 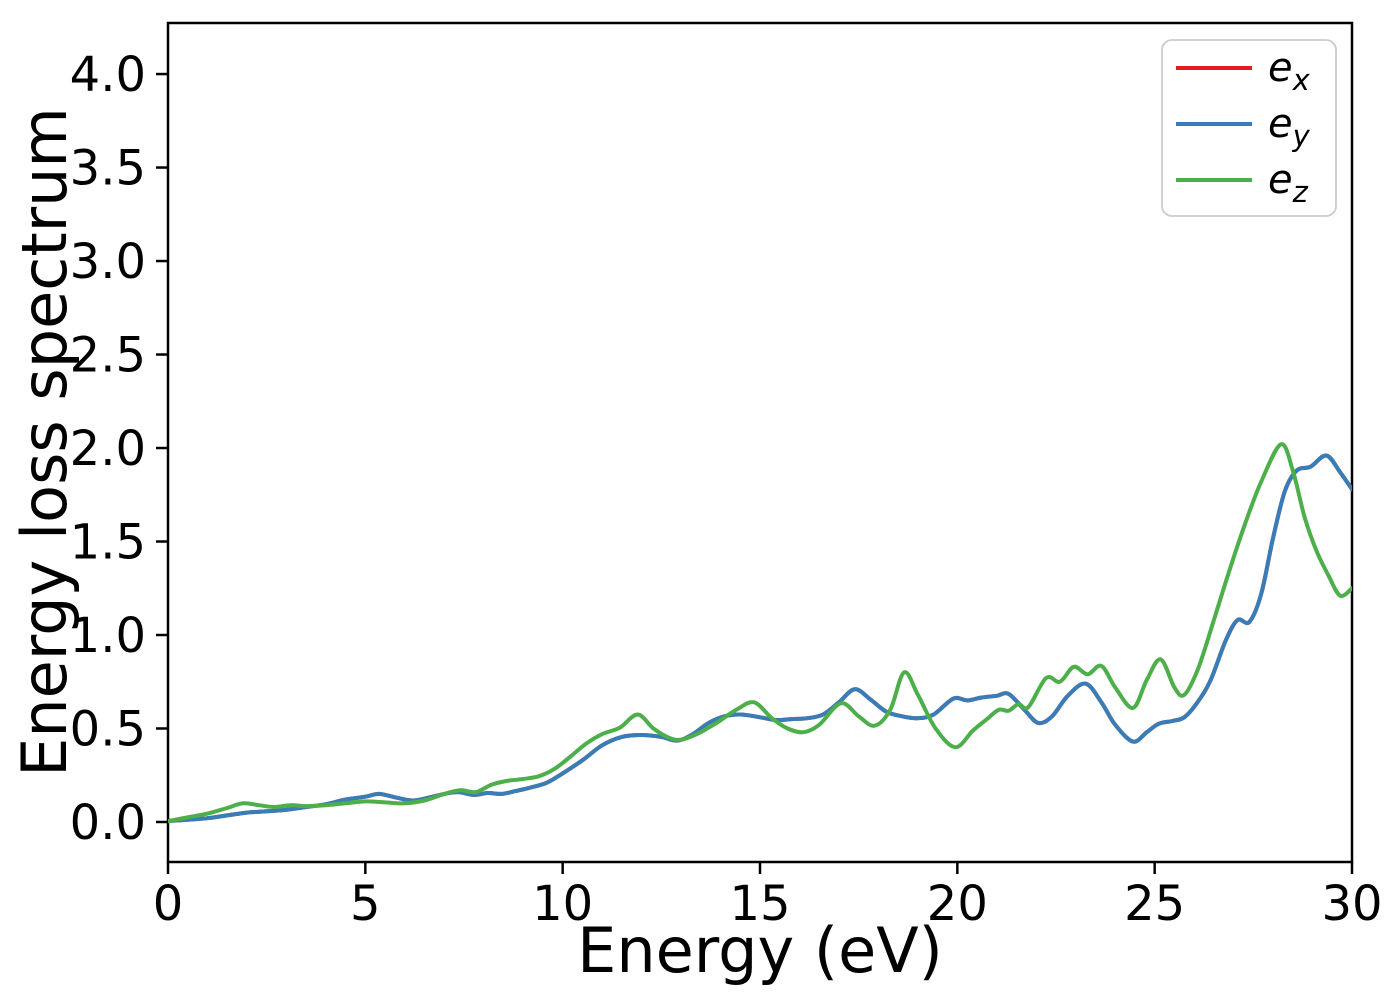 I want to click on y-tick-label: 2.5, so click(x=108, y=356).